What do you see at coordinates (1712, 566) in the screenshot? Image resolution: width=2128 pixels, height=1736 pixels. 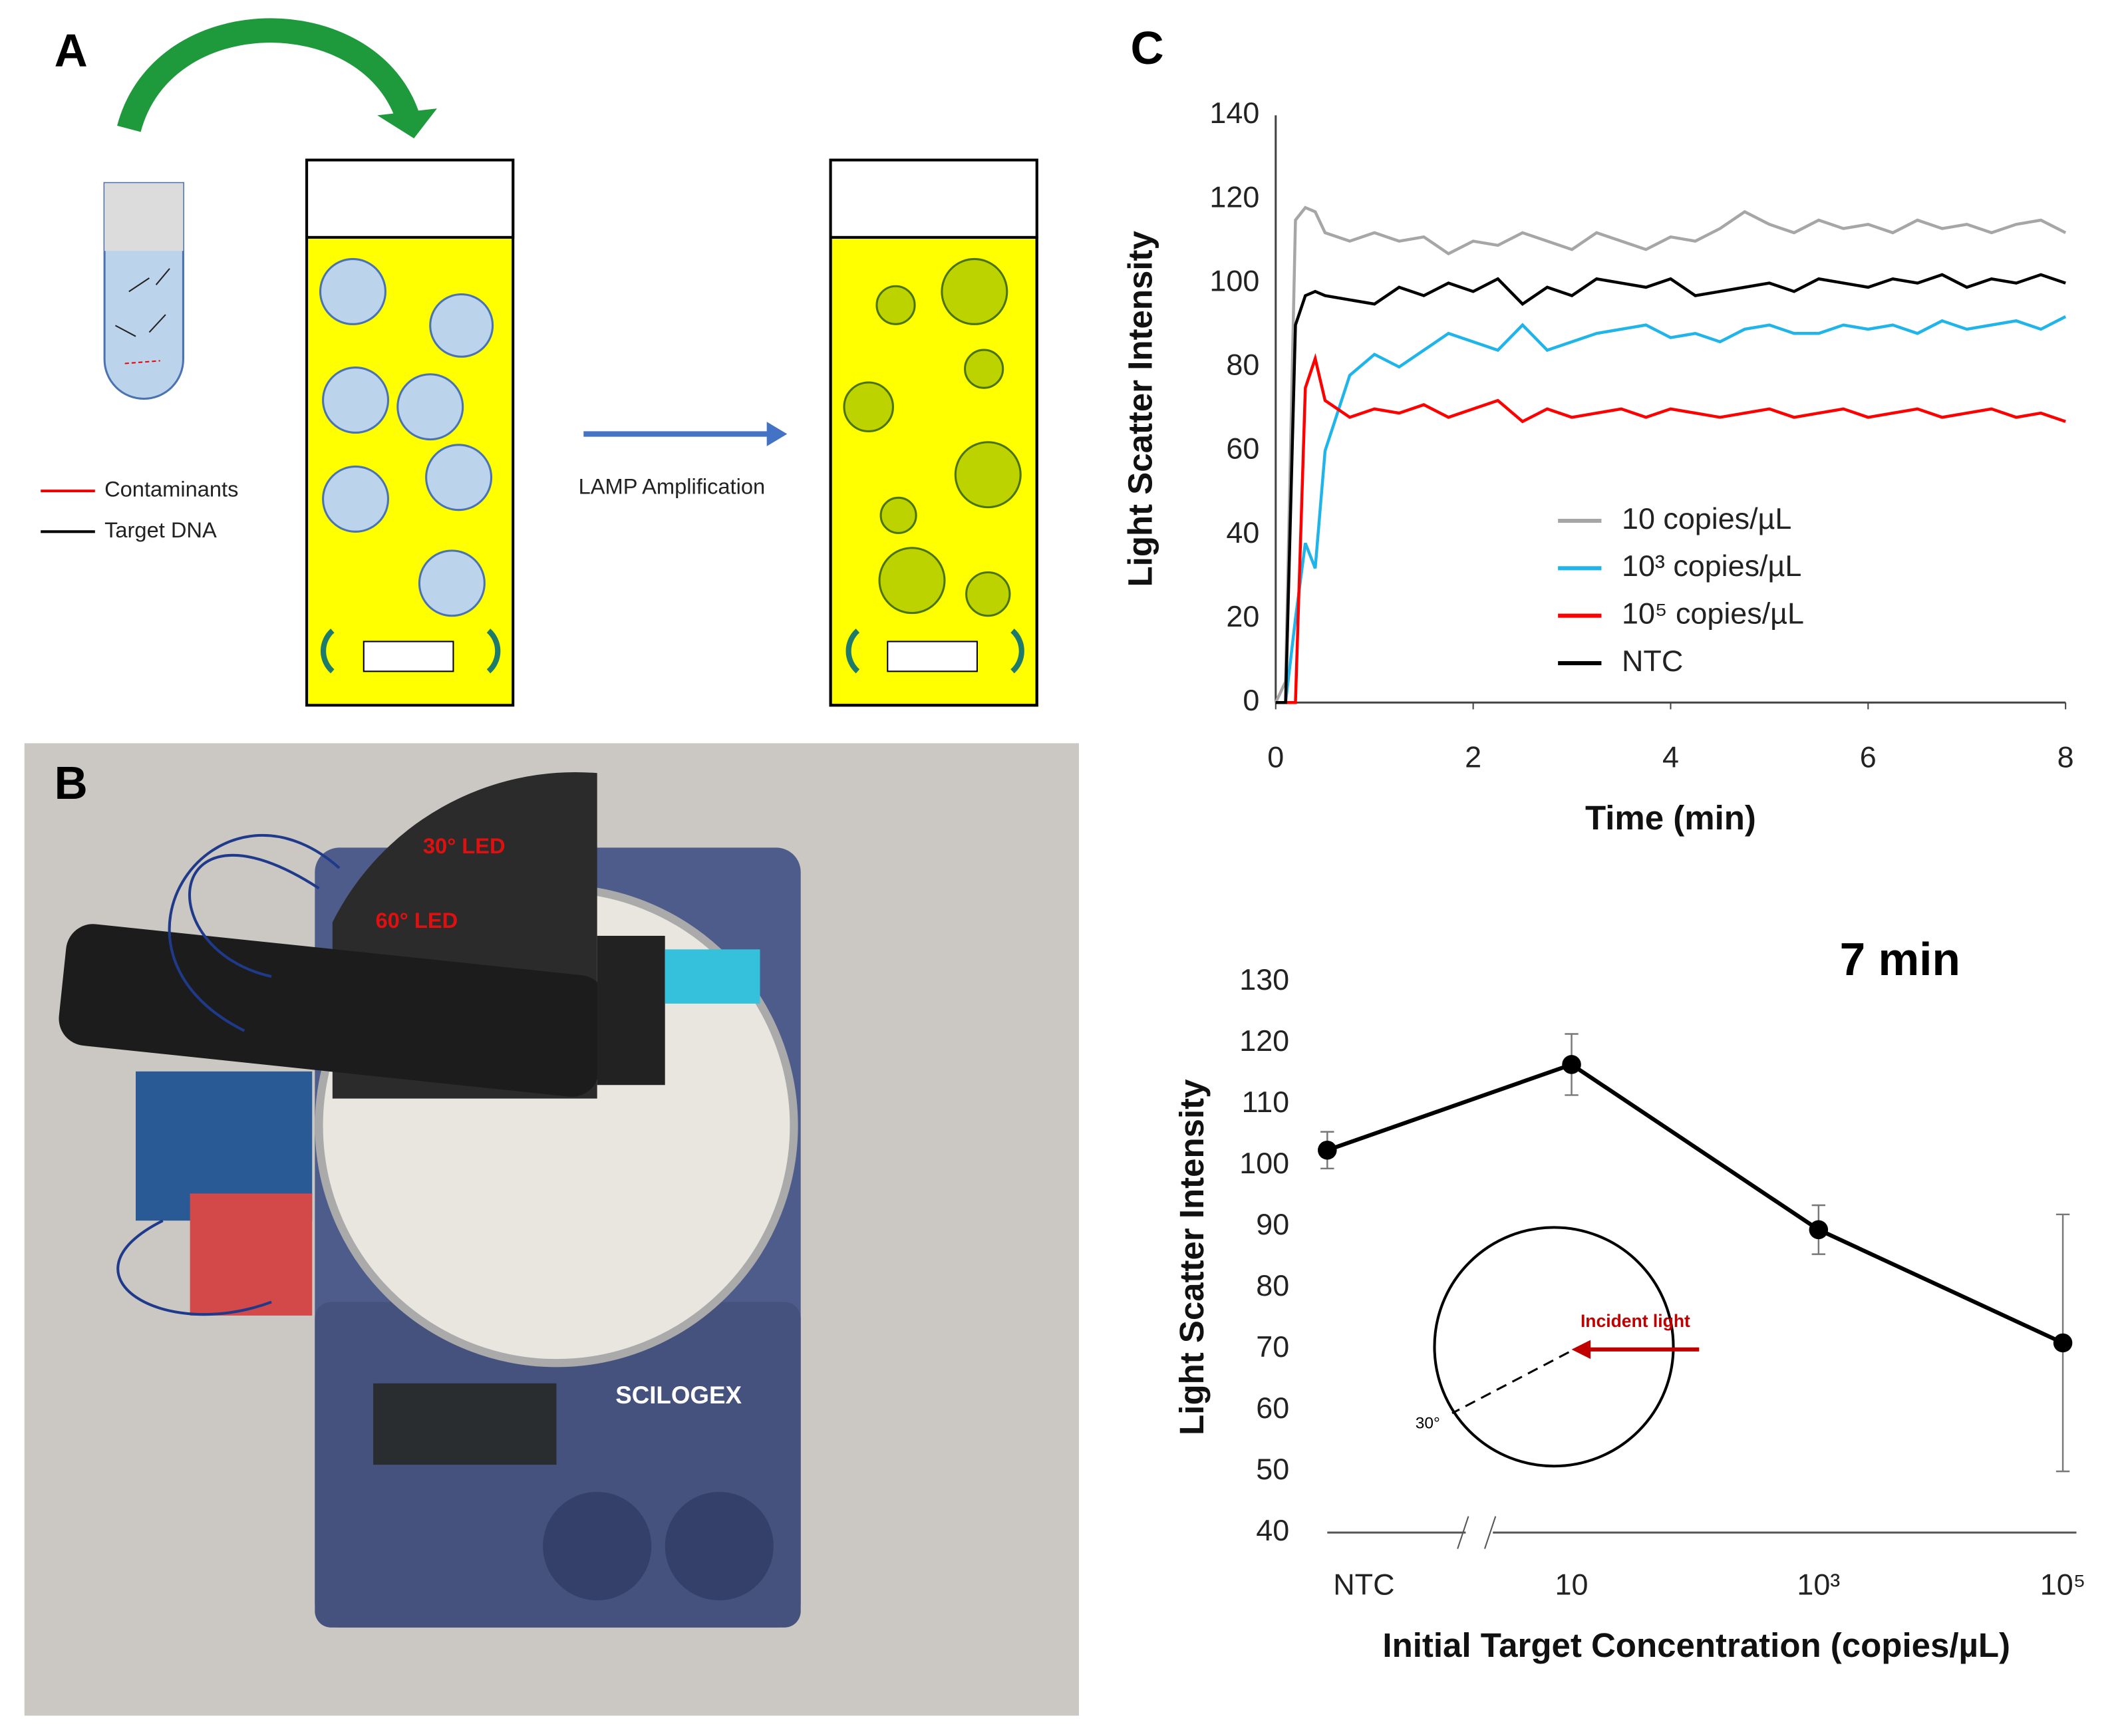 I see `legend-label: 10³ copies/µL` at bounding box center [1712, 566].